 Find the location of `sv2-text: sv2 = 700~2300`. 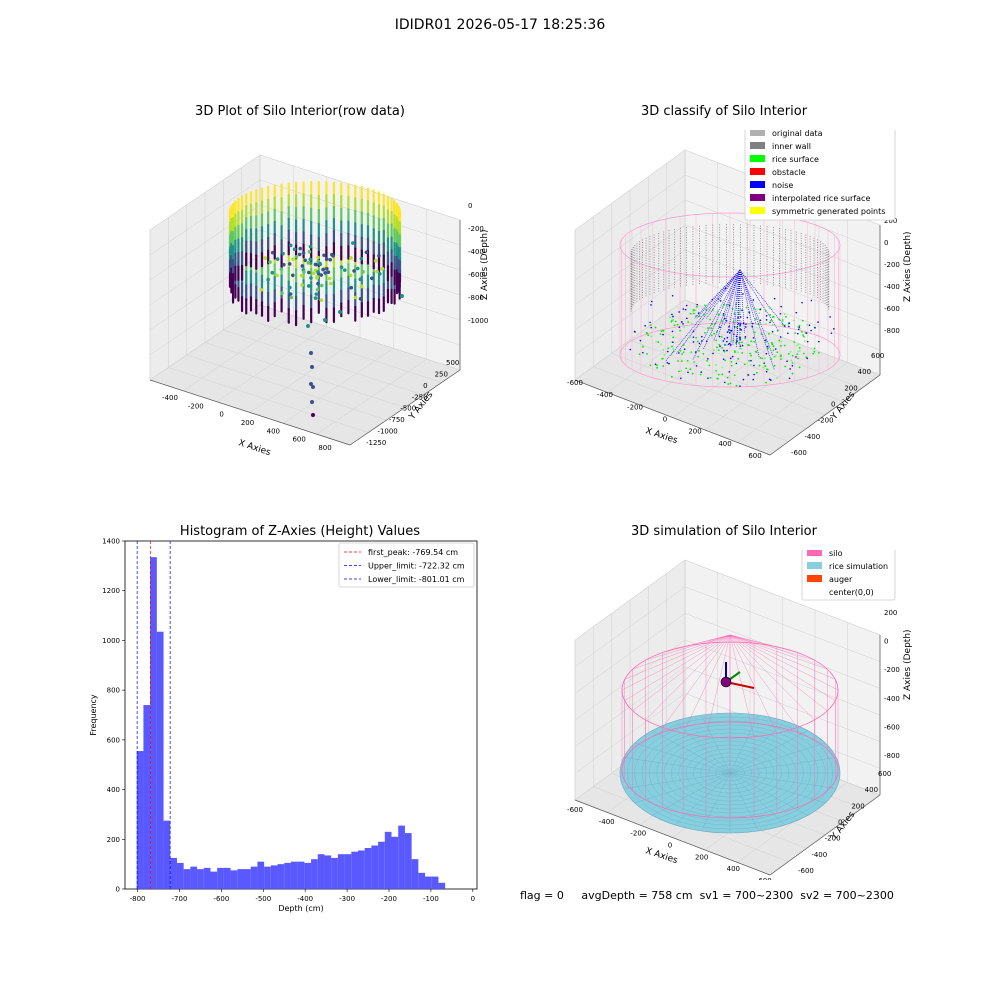

sv2-text: sv2 = 700~2300 is located at coordinates (847, 895).